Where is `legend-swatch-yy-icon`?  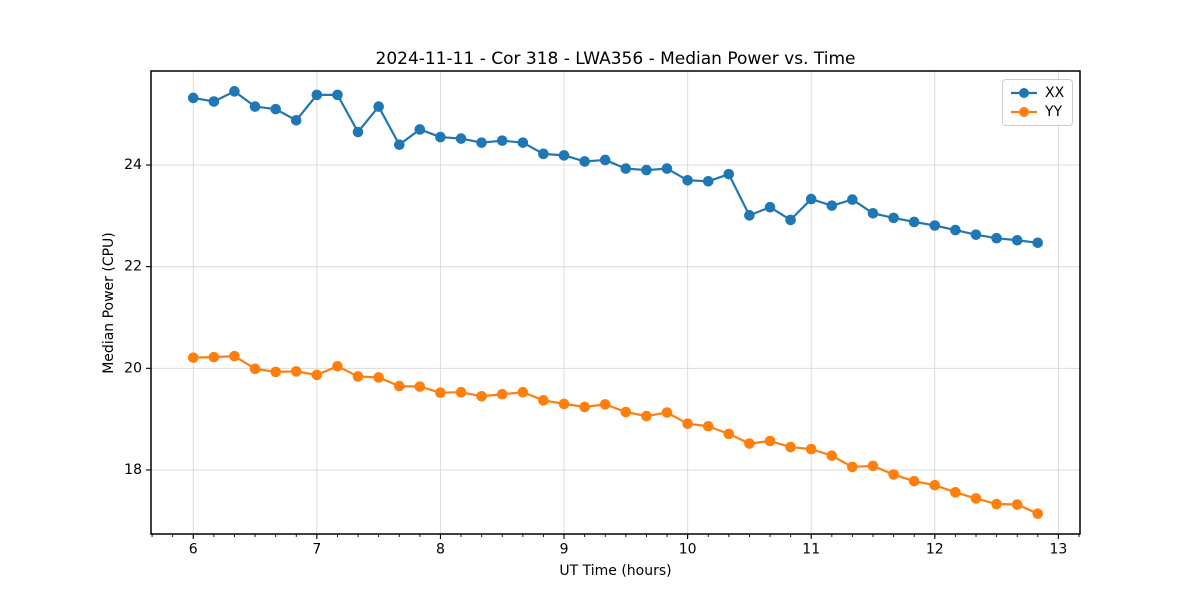
legend-swatch-yy-icon is located at coordinates (1024, 112).